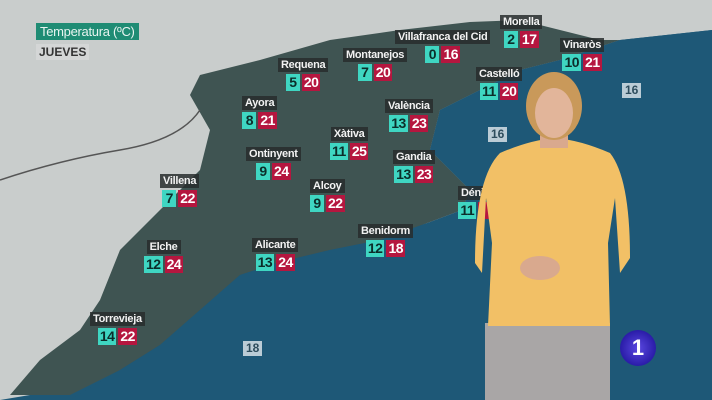  What do you see at coordinates (275, 253) in the screenshot?
I see `city-forecast: Alicante 13 24` at bounding box center [275, 253].